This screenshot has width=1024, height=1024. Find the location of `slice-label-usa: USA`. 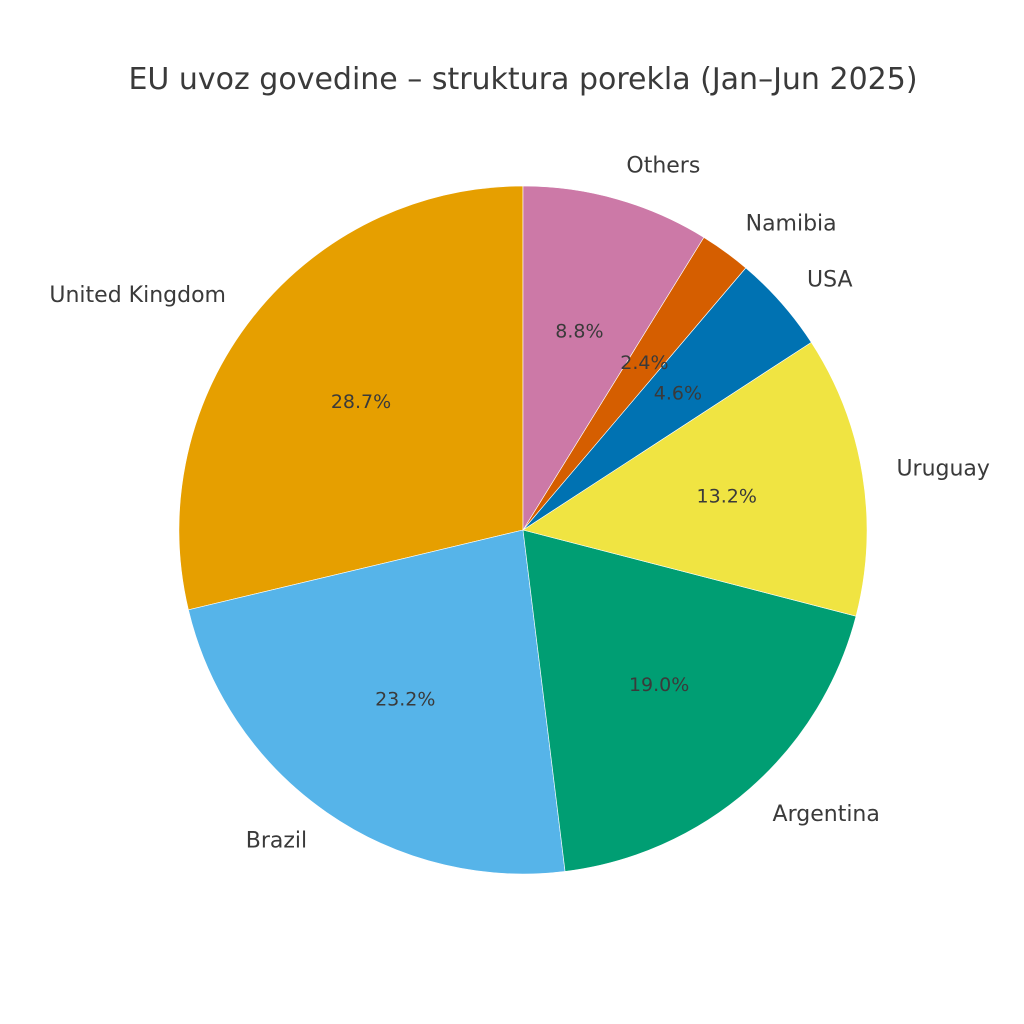

slice-label-usa: USA is located at coordinates (830, 280).